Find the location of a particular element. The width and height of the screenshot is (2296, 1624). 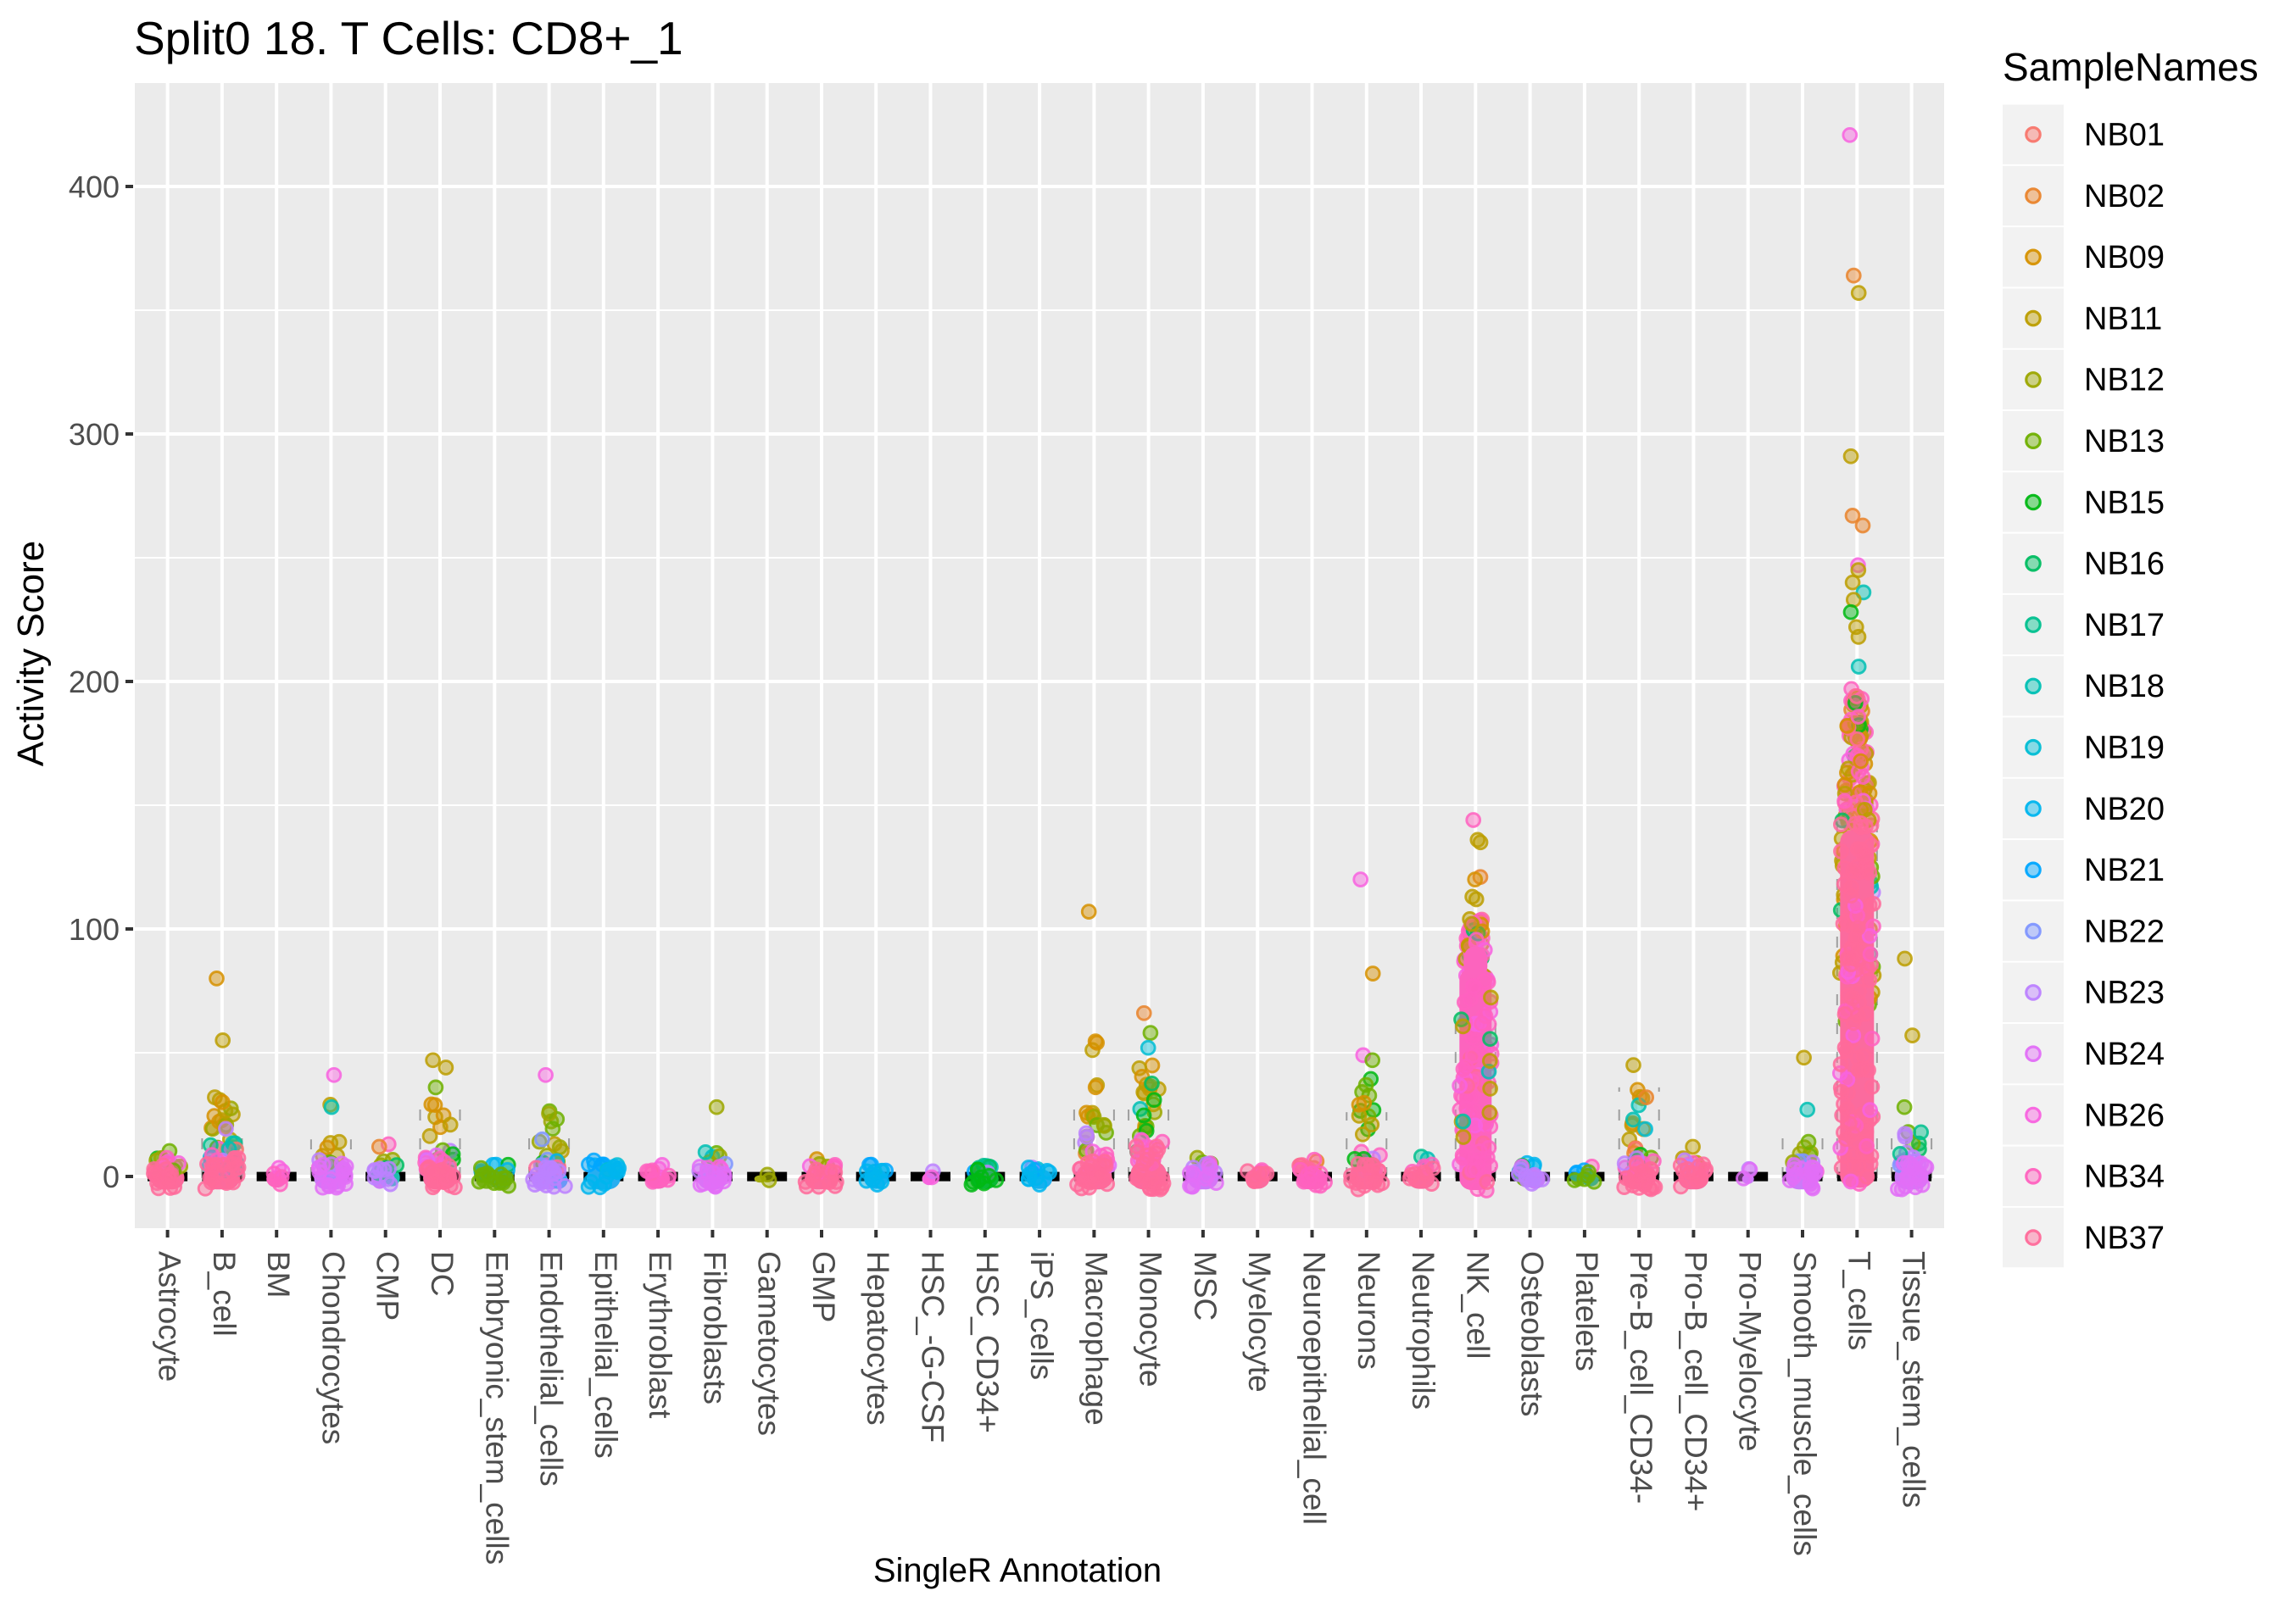

svg-text: 100 is located at coordinates (94, 929).